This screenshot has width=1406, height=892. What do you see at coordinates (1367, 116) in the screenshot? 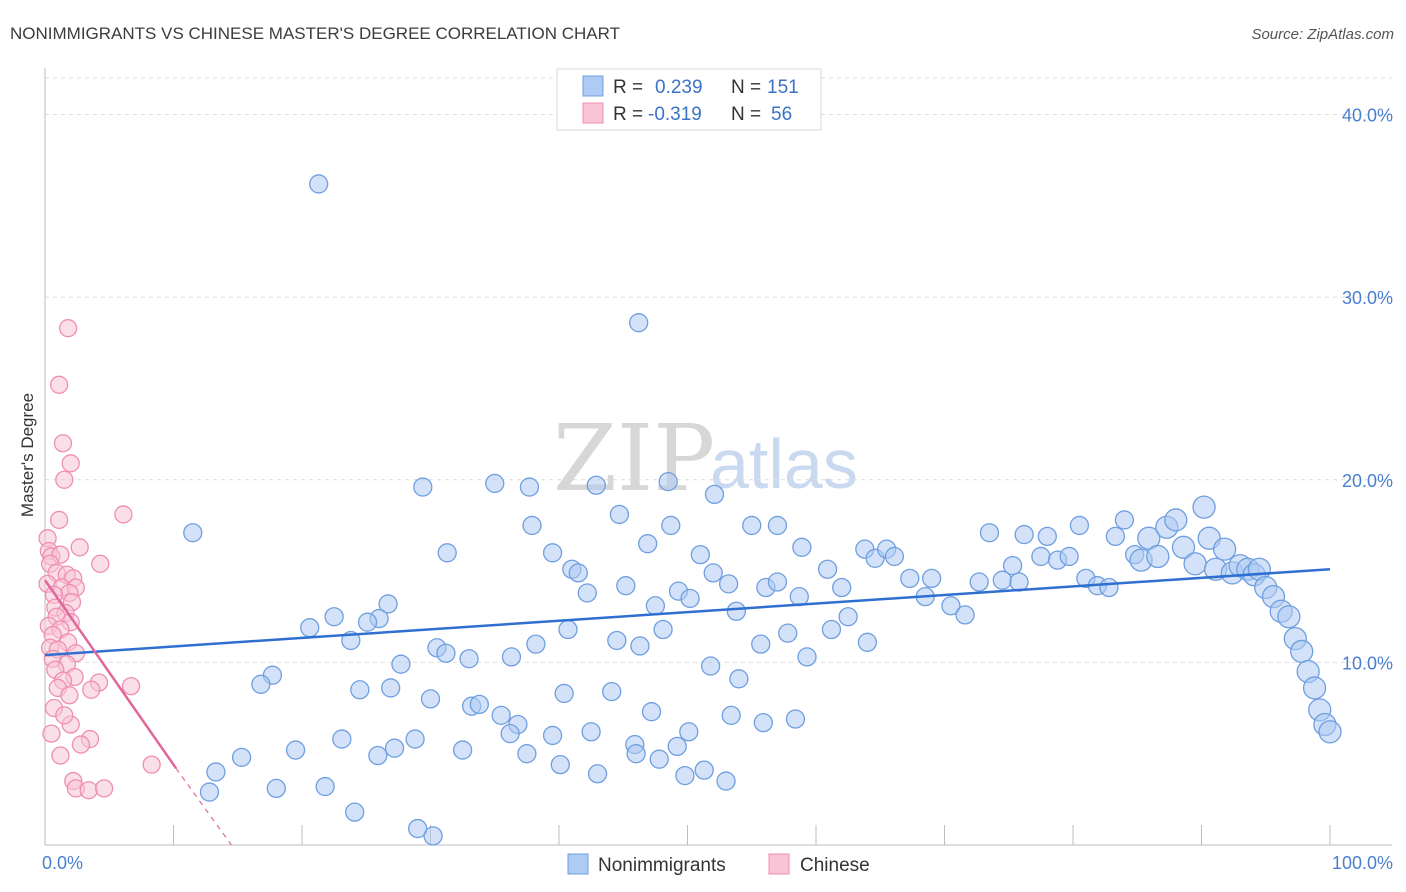
I see `y-tick-label-3: 40.0%` at bounding box center [1367, 116].